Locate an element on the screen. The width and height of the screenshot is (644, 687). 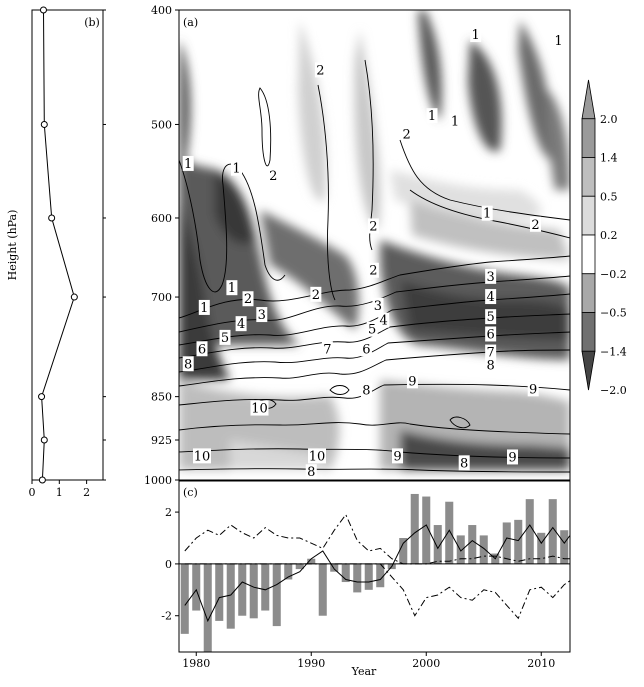
contour-label-text-42: 9 is located at coordinates (512, 457).